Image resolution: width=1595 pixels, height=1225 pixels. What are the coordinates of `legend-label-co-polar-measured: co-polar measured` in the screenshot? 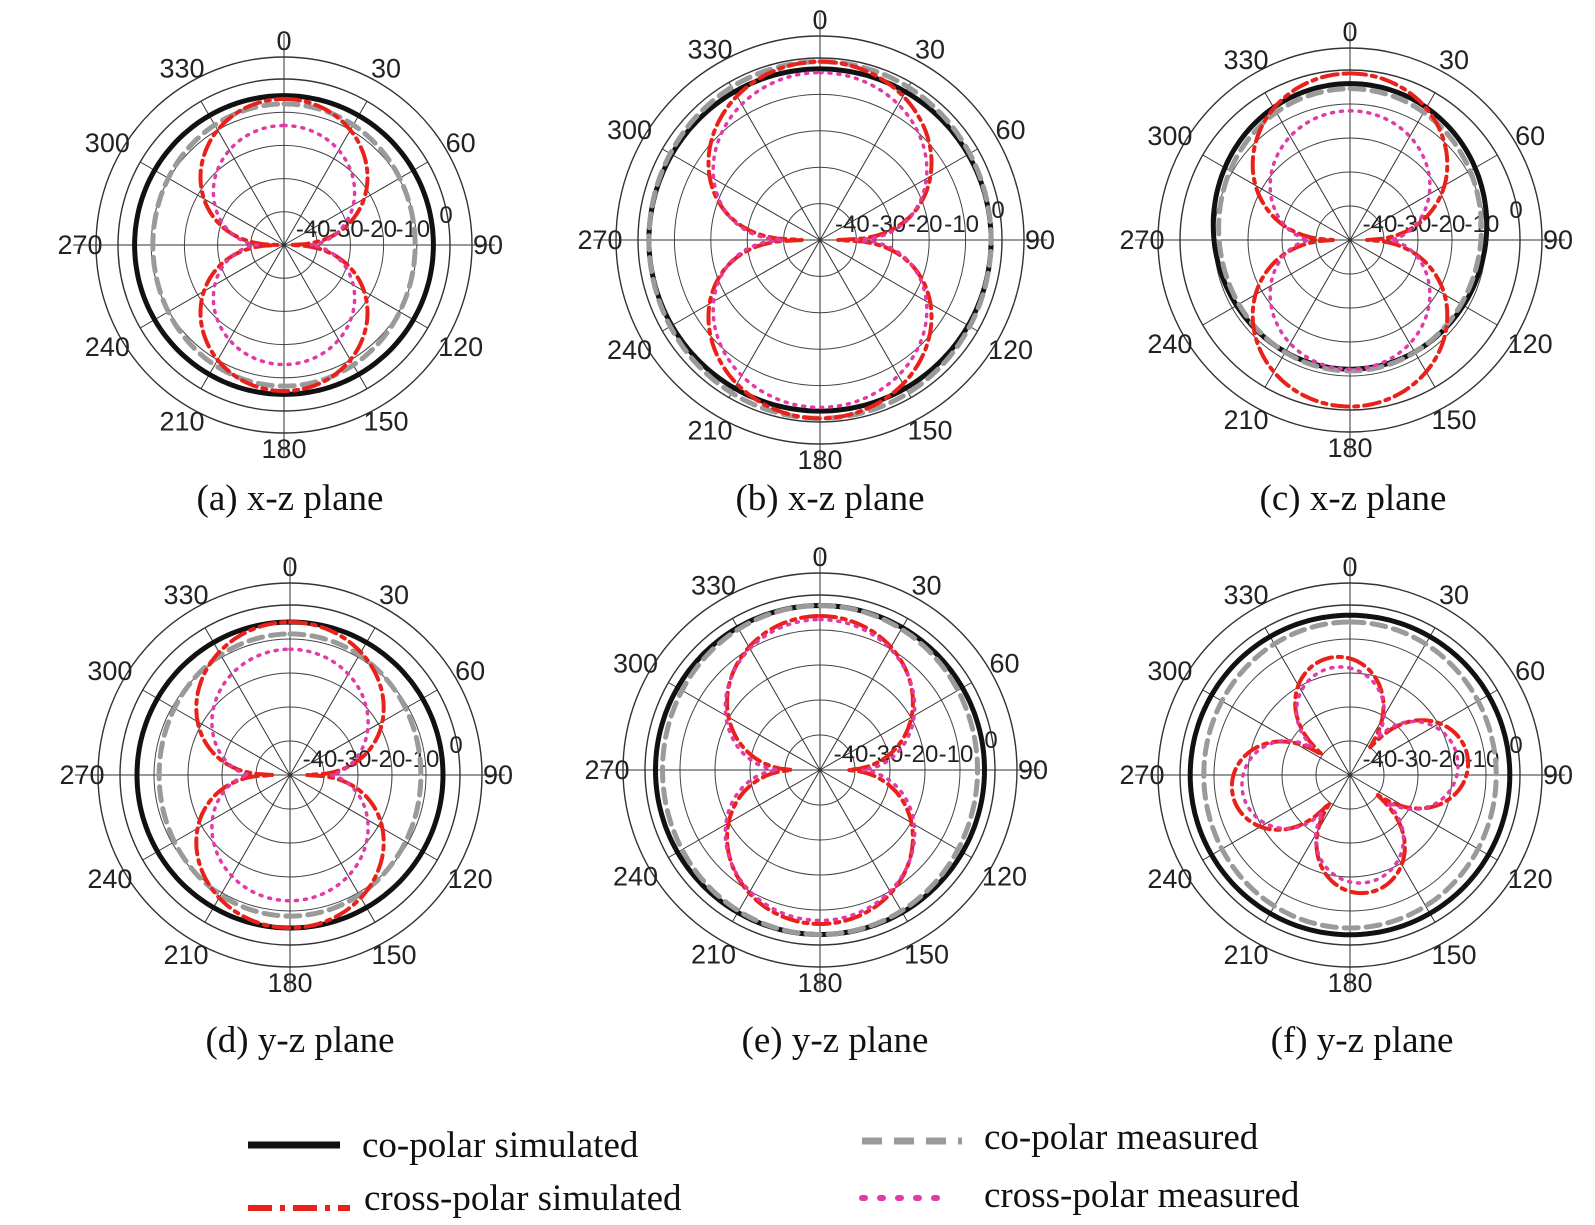 It's located at (1121, 1137).